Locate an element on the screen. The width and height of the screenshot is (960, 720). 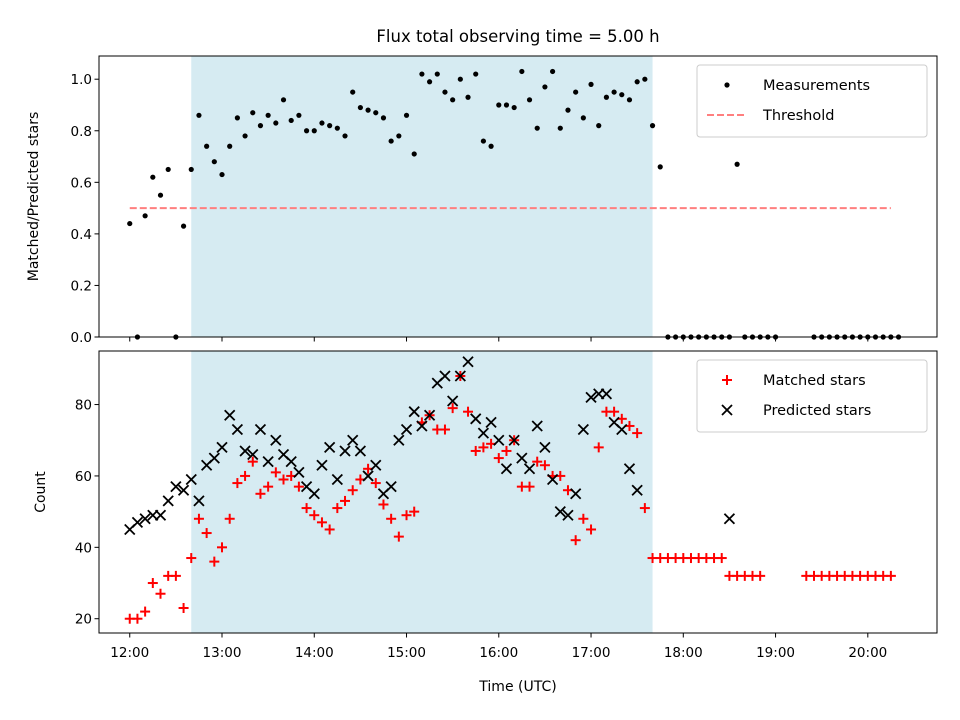
x-tick-label: 14:00 is located at coordinates (314, 653).